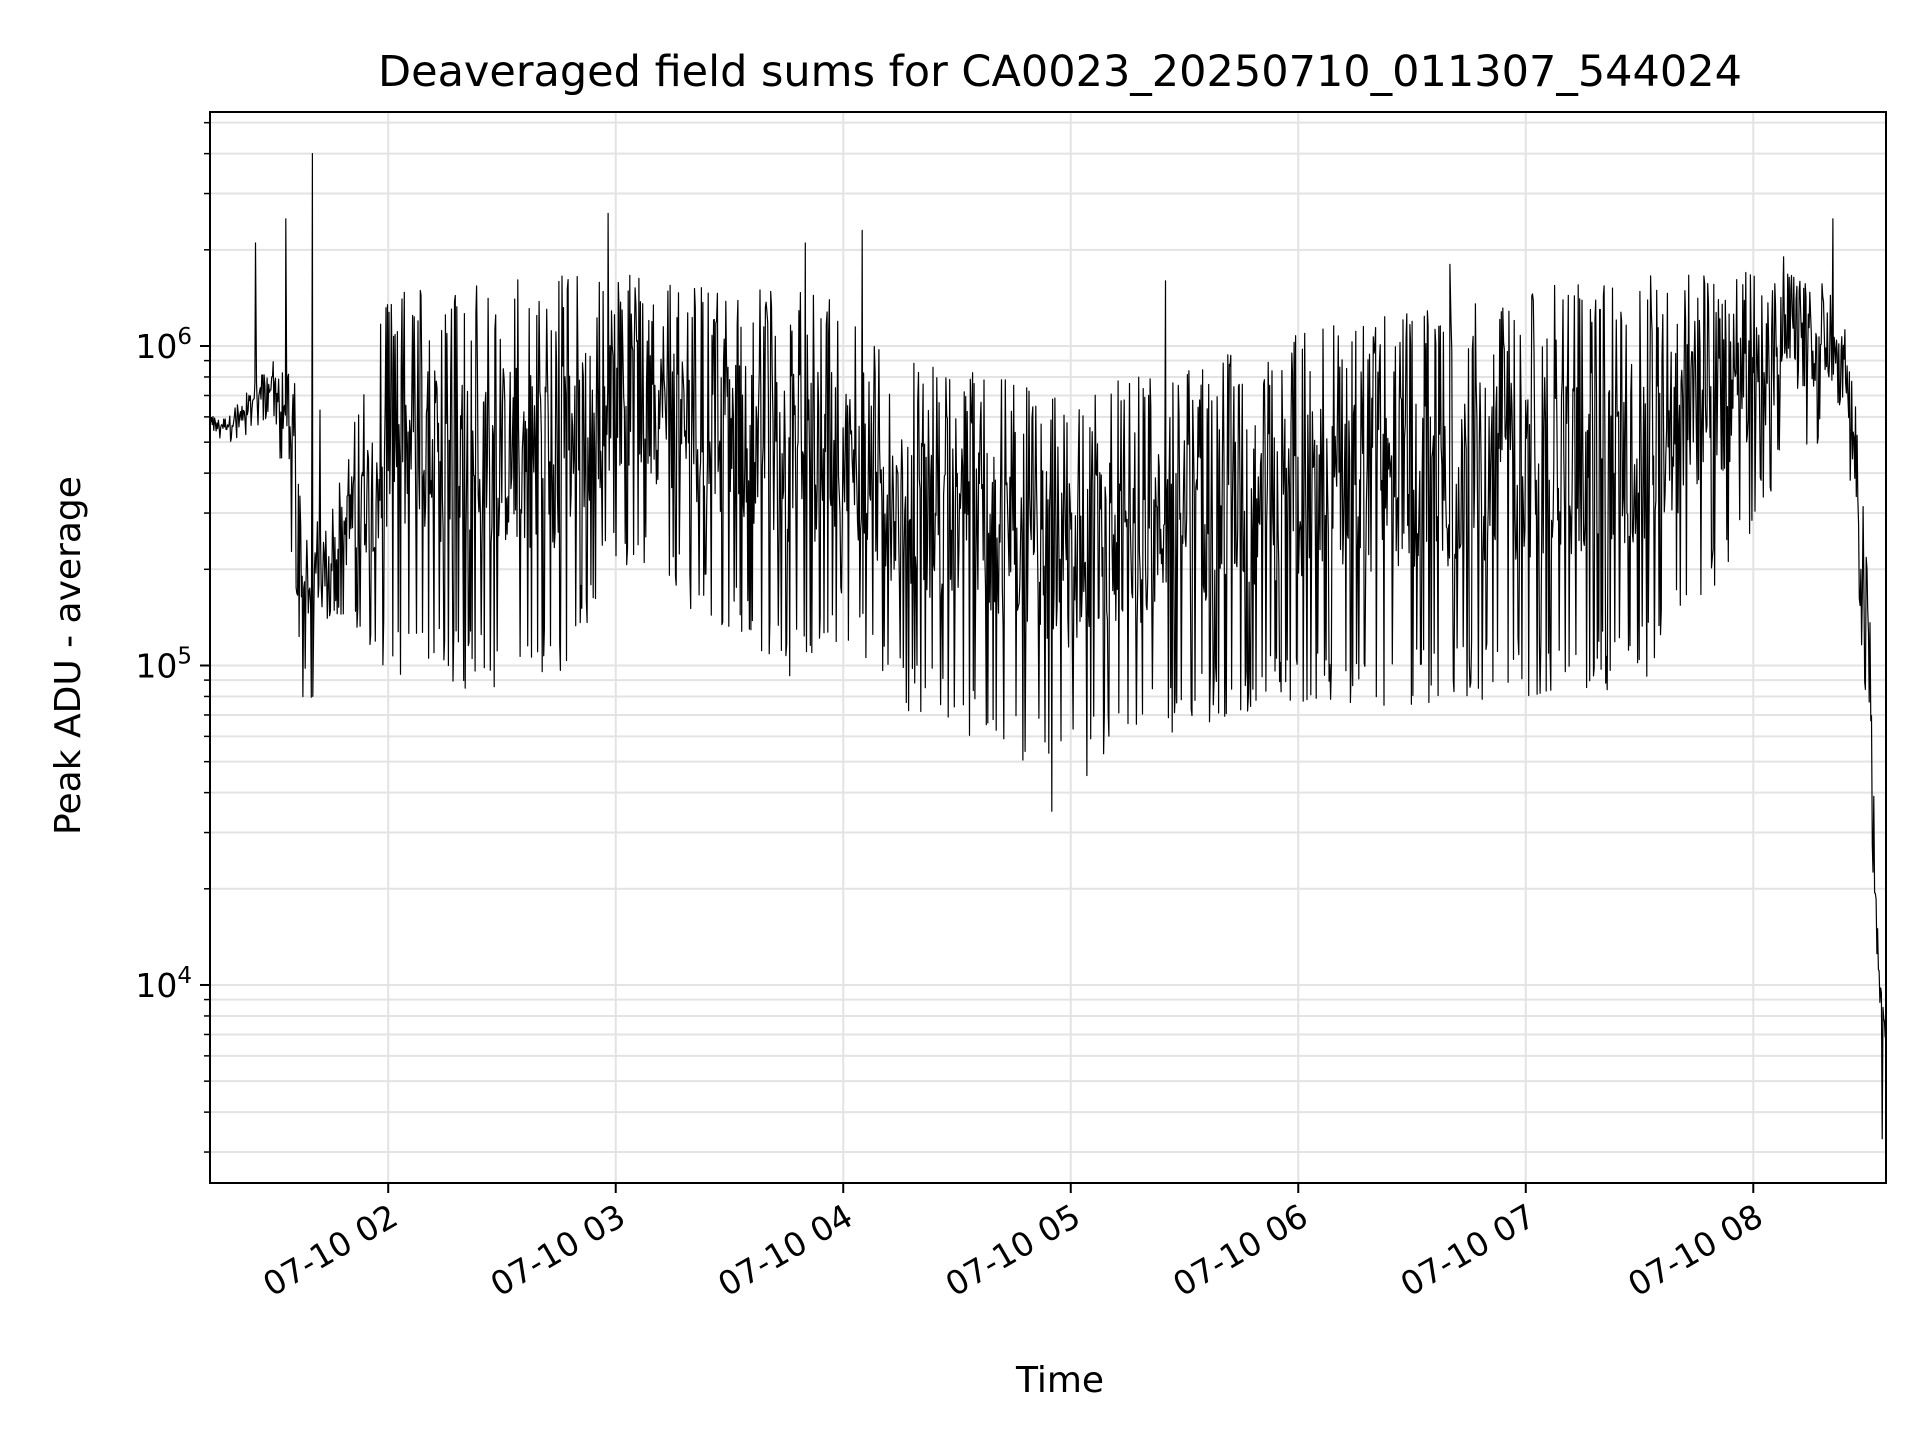 This screenshot has height=1440, width=1920. I want to click on y-axis: 104 105 106, so click(172, 637).